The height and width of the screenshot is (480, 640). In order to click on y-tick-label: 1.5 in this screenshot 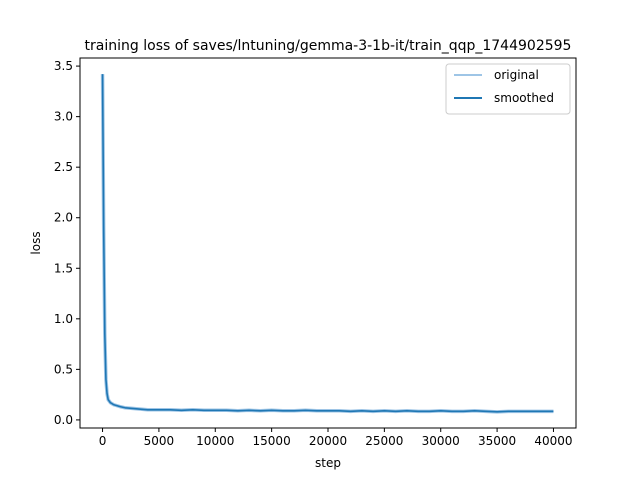, I will do `click(63, 268)`.